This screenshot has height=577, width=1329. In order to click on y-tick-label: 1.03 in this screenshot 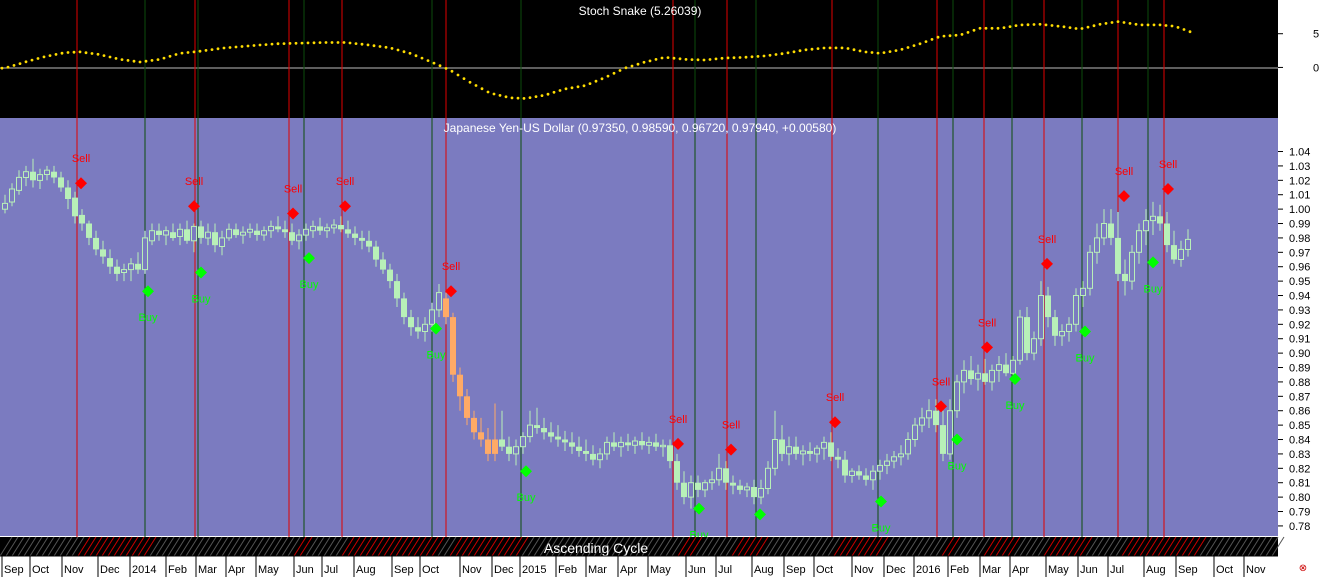, I will do `click(1299, 167)`.